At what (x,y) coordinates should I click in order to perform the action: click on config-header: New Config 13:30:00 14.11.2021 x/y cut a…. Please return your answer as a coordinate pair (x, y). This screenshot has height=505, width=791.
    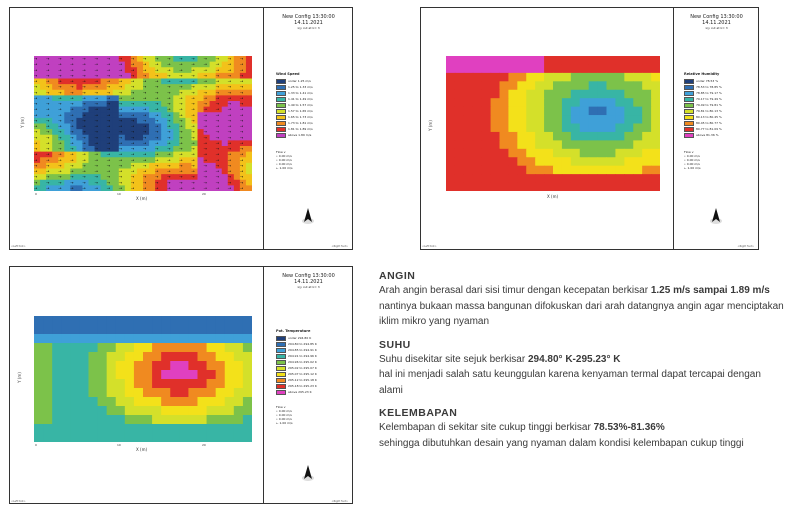
    Looking at the image, I should click on (716, 22).